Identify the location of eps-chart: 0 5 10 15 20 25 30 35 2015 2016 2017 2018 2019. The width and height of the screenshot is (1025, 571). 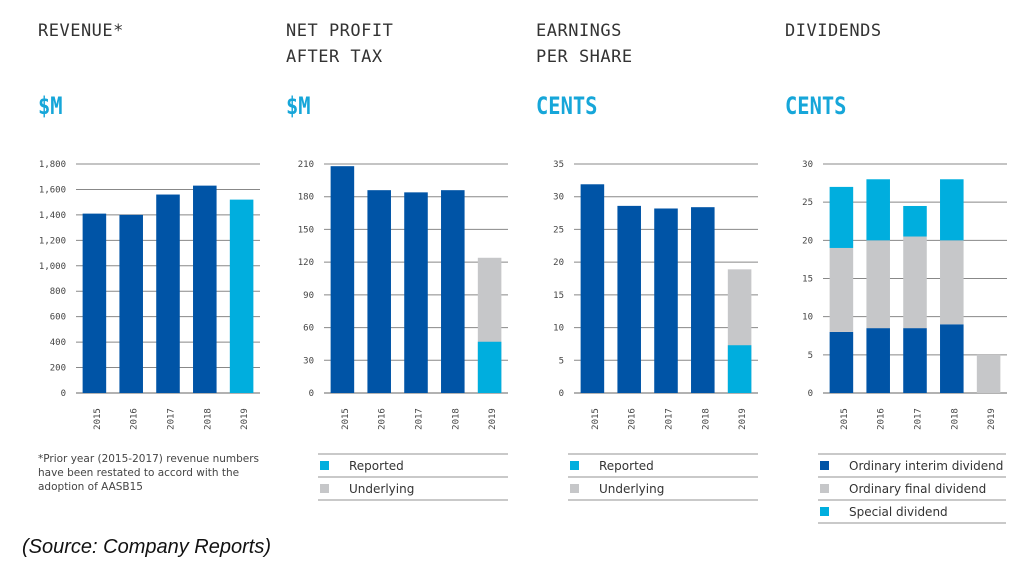
(655, 295).